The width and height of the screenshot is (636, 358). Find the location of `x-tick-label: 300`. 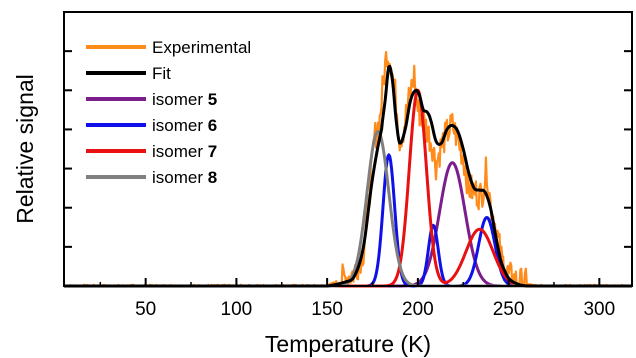

x-tick-label: 300 is located at coordinates (599, 309).